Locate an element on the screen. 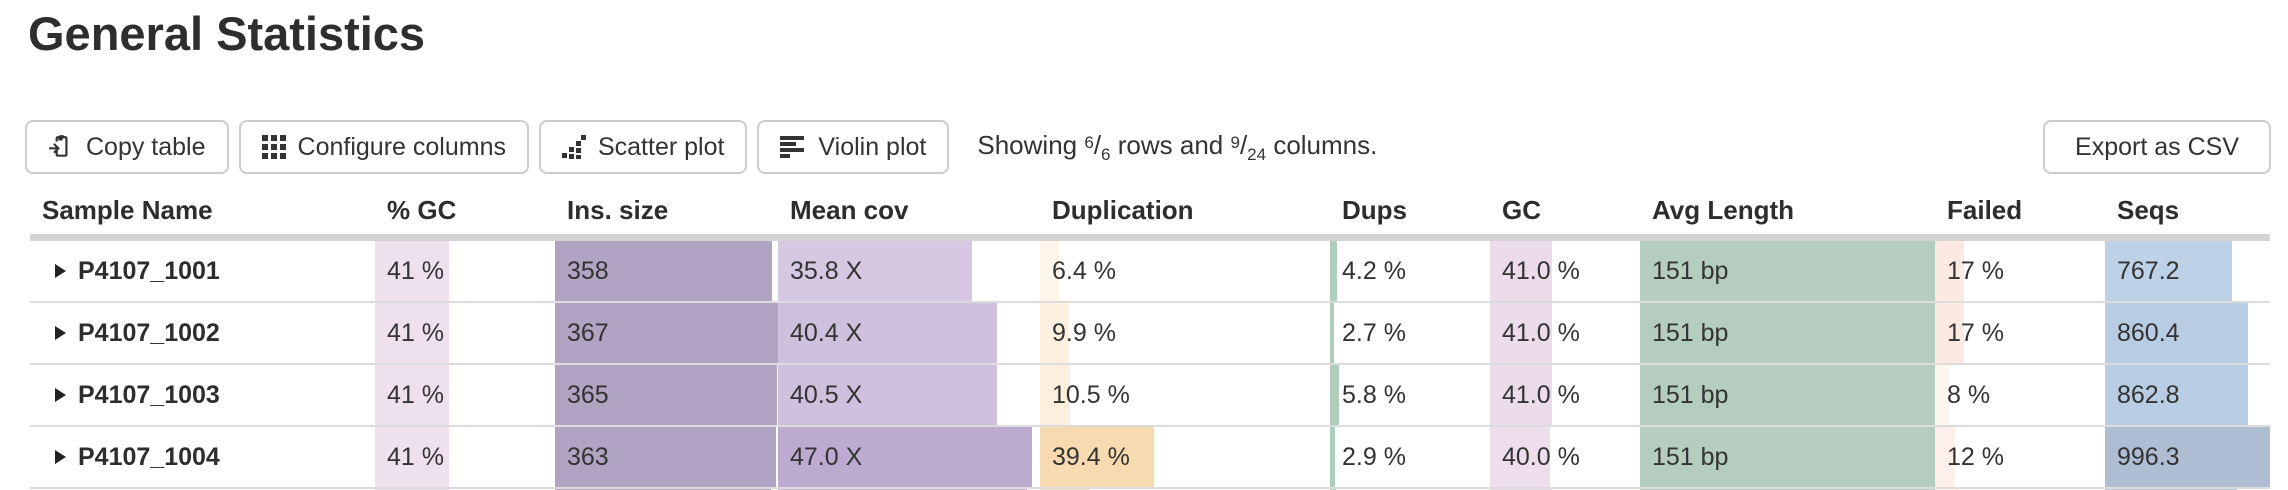 This screenshot has width=2288, height=490. cell-value: 40.0 % is located at coordinates (1541, 457).